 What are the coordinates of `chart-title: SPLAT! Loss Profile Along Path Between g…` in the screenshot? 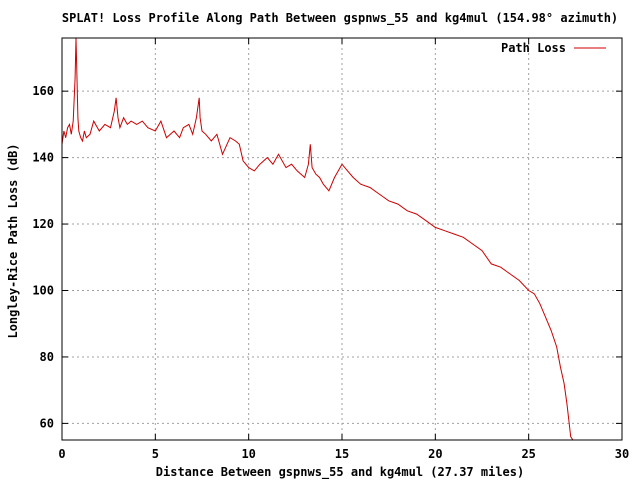 It's located at (340, 18).